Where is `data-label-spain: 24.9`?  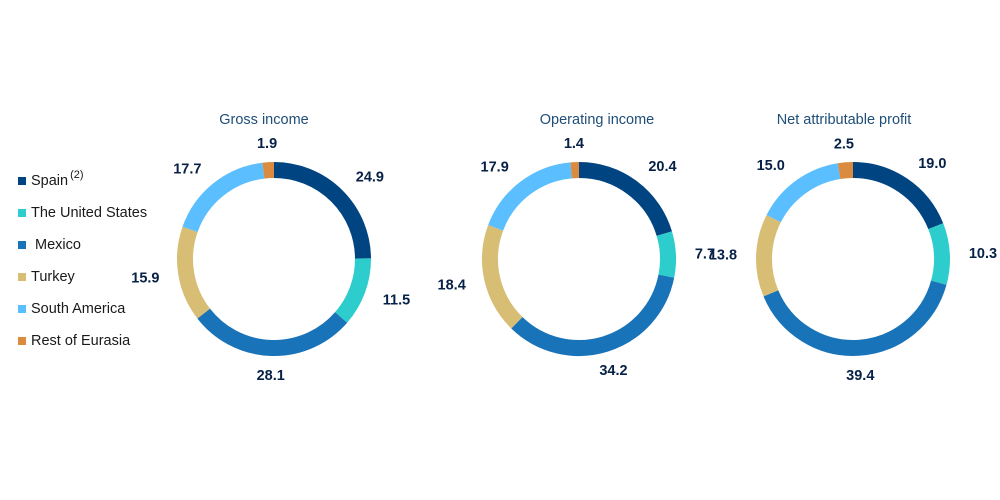
data-label-spain: 24.9 is located at coordinates (370, 178).